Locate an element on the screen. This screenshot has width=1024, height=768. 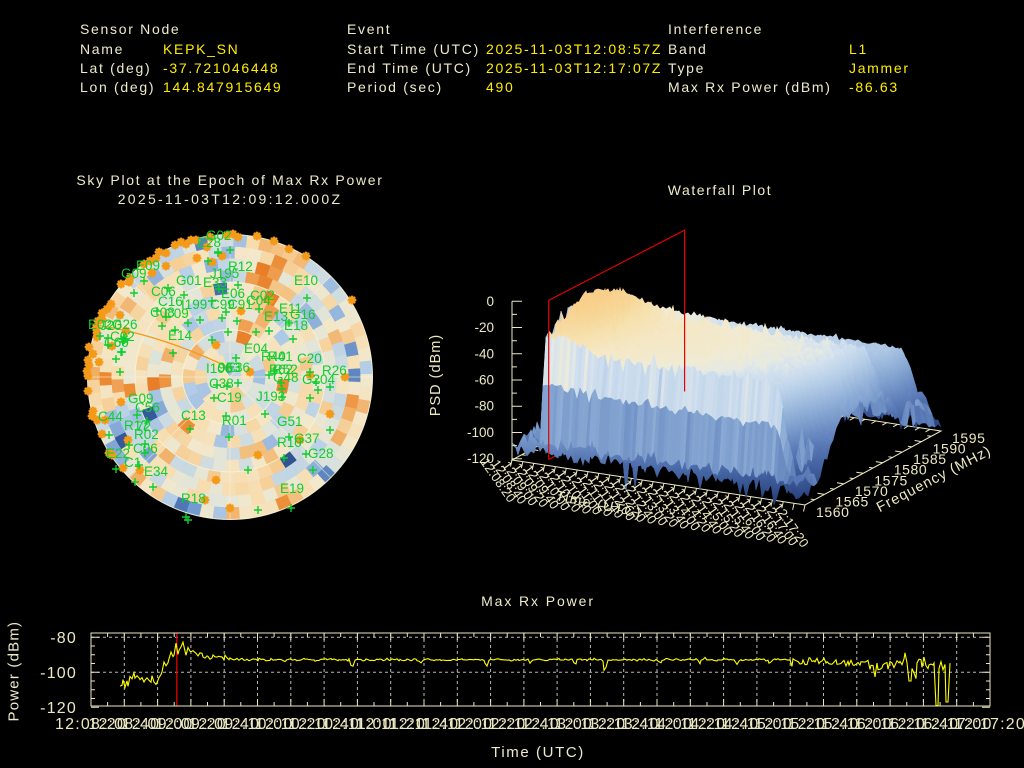
svg-text: E06 is located at coordinates (233, 293).